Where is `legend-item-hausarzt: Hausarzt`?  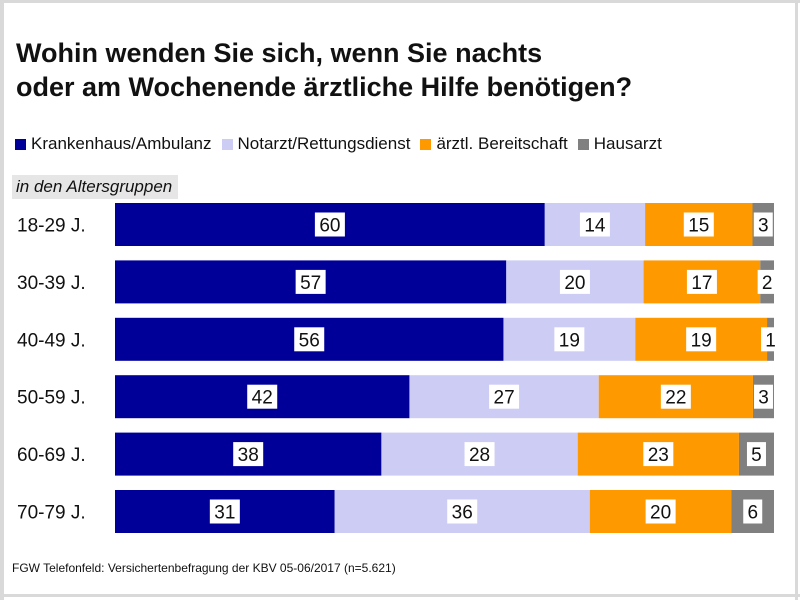
legend-item-hausarzt: Hausarzt is located at coordinates (619, 144).